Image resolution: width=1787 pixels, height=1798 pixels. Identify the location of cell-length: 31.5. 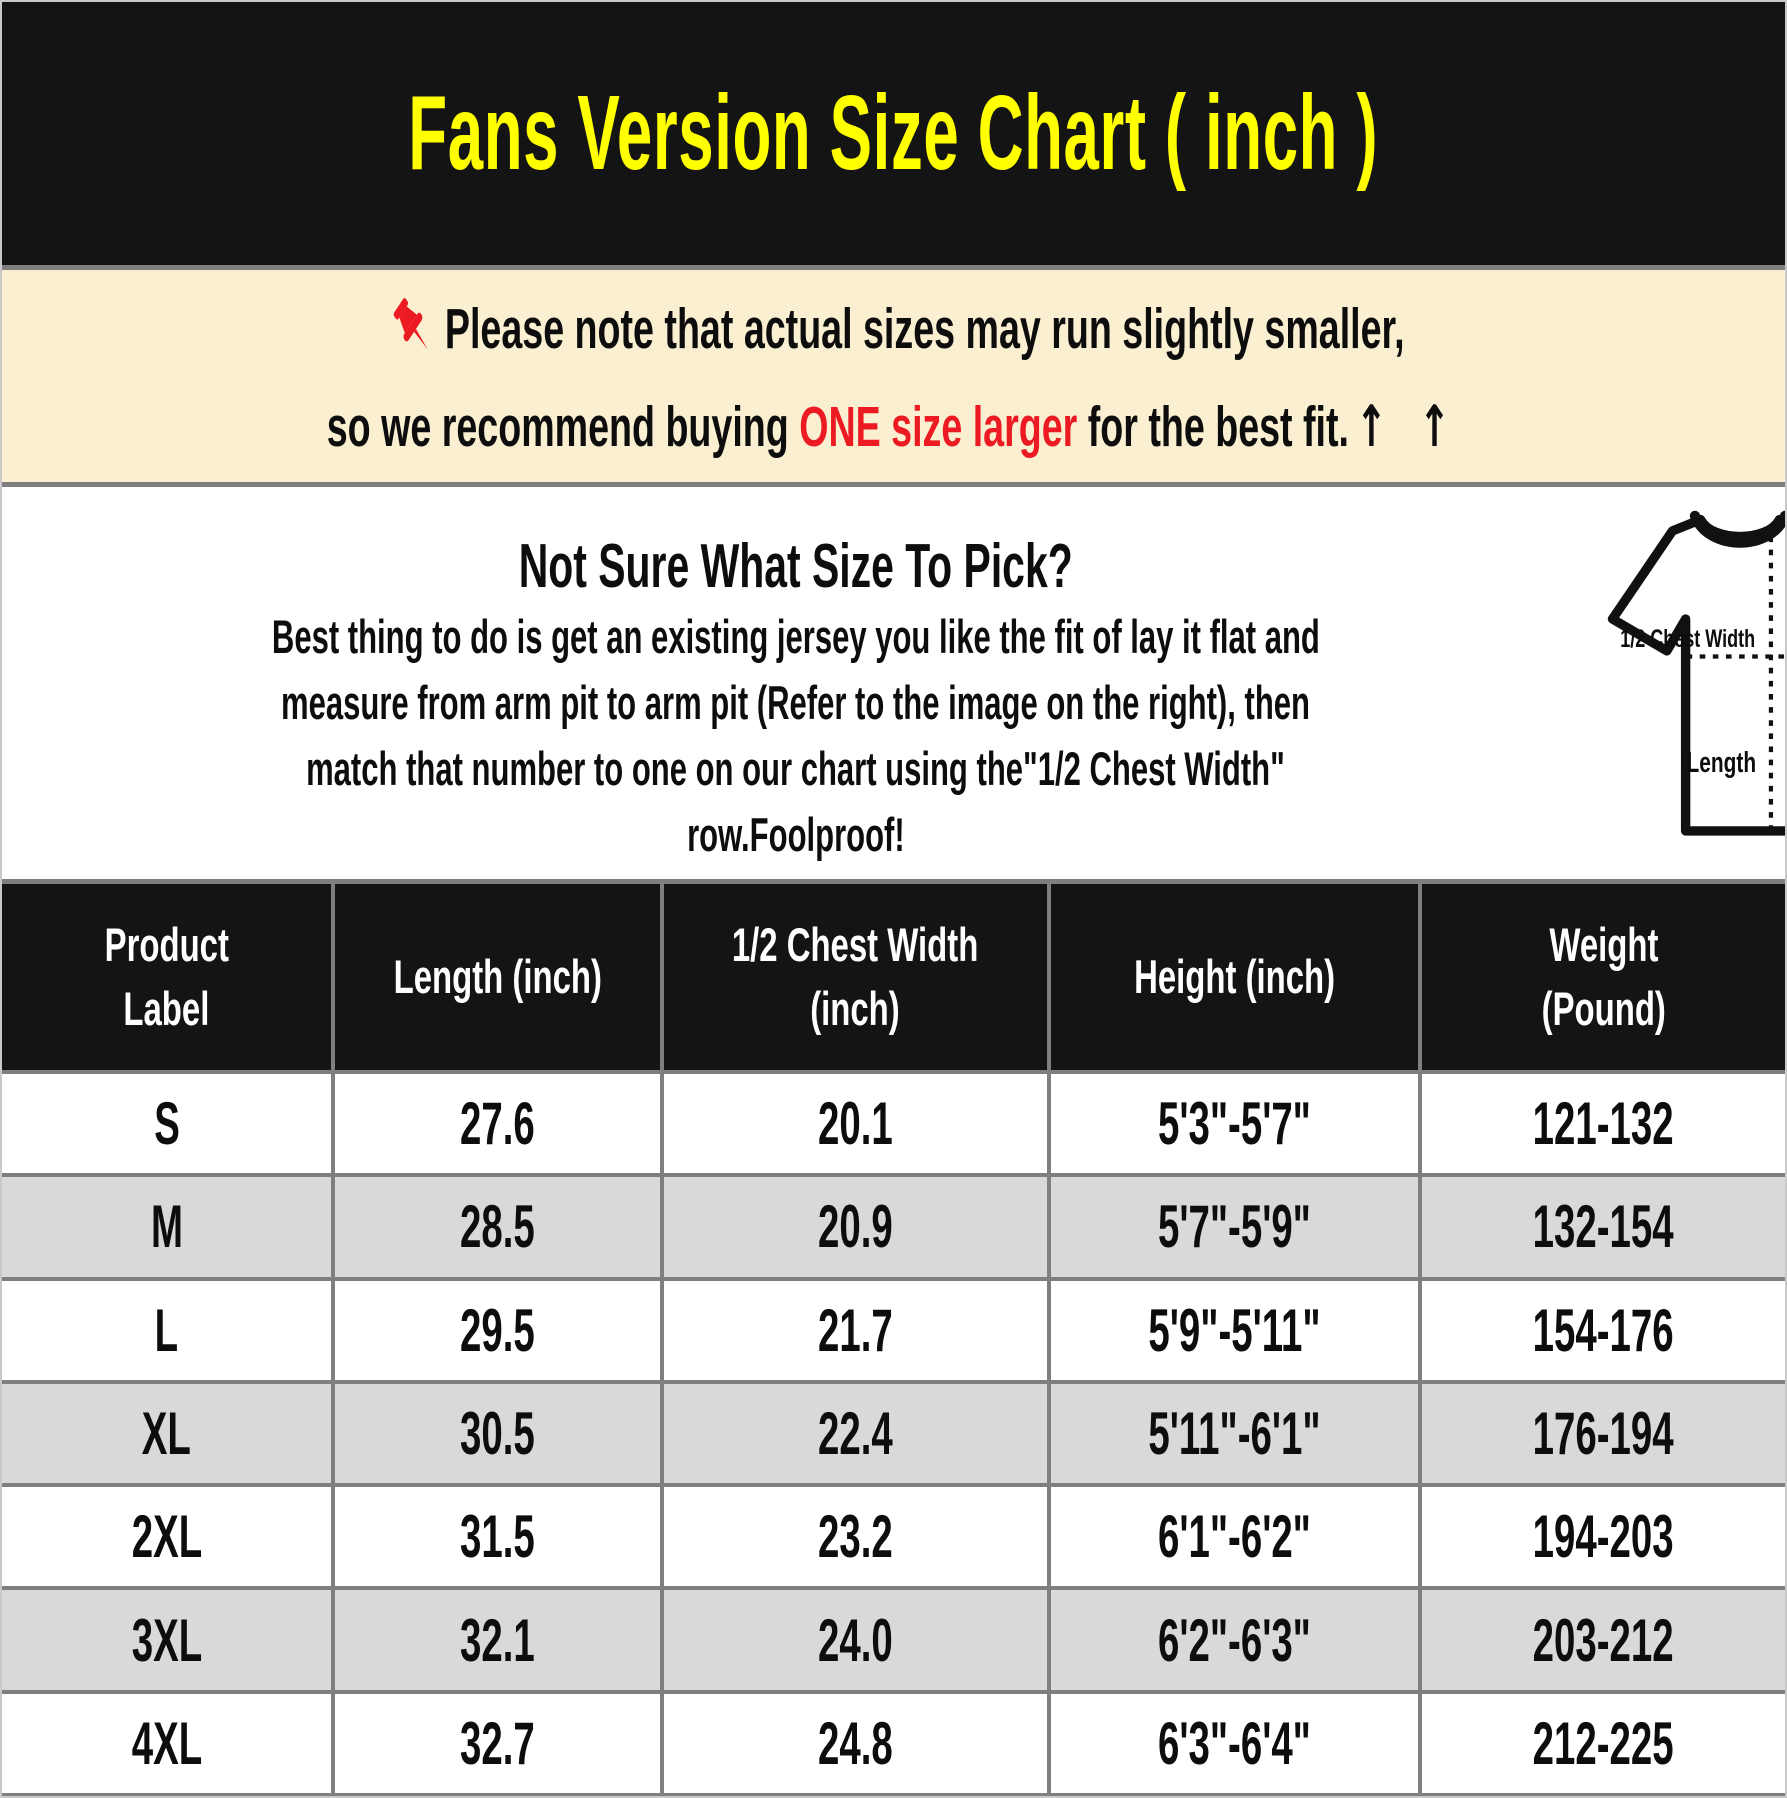
(497, 1537).